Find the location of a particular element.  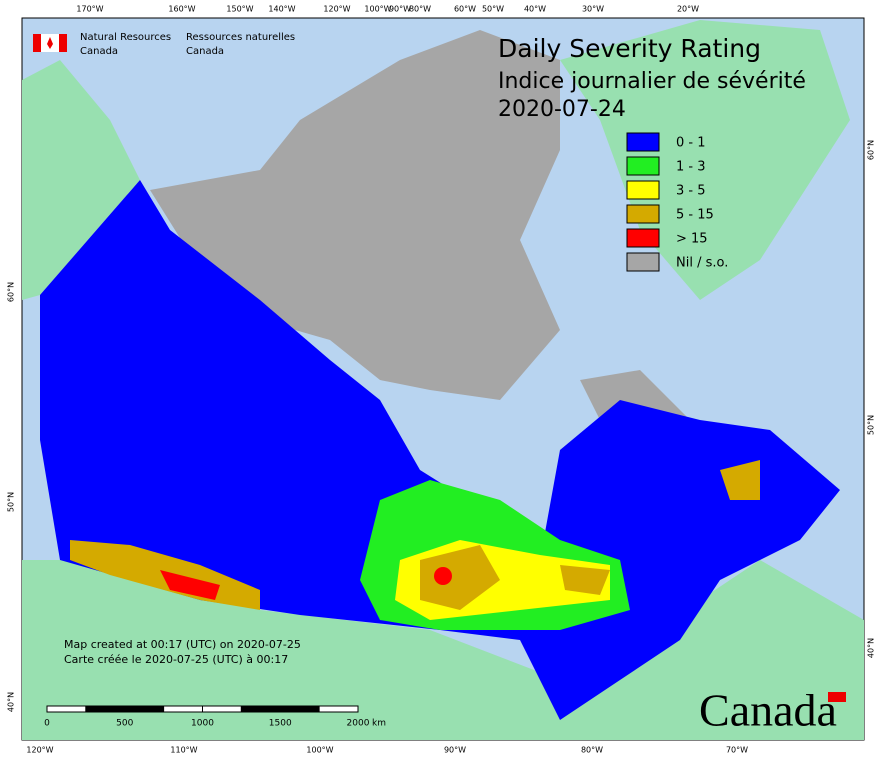

org-en: Natural Resources is located at coordinates (125, 37).